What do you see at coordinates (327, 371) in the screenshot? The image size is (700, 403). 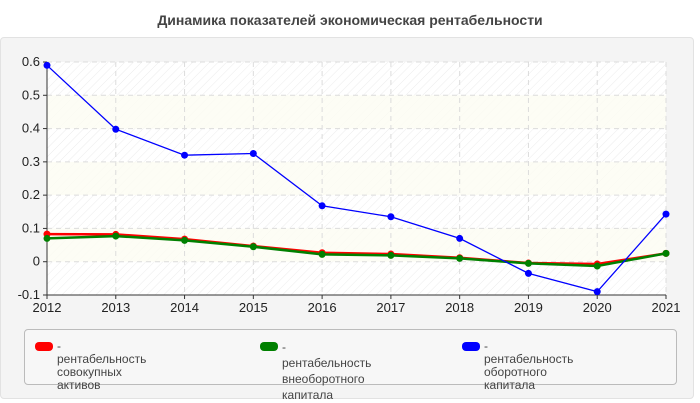 I see `legend-label: - рентабельность внеоборотного капитала` at bounding box center [327, 371].